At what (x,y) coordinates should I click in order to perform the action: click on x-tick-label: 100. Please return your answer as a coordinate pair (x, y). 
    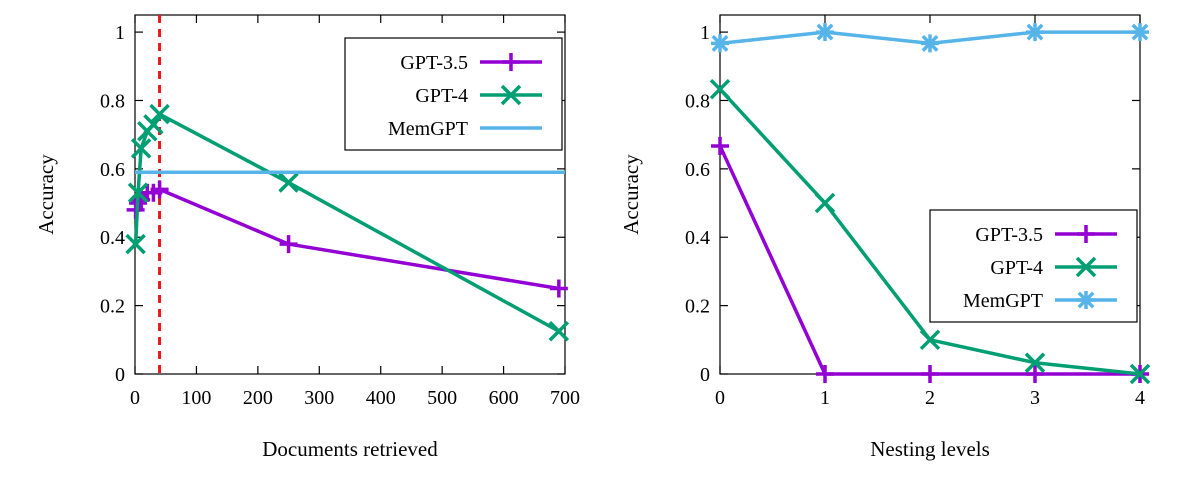
    Looking at the image, I should click on (196, 398).